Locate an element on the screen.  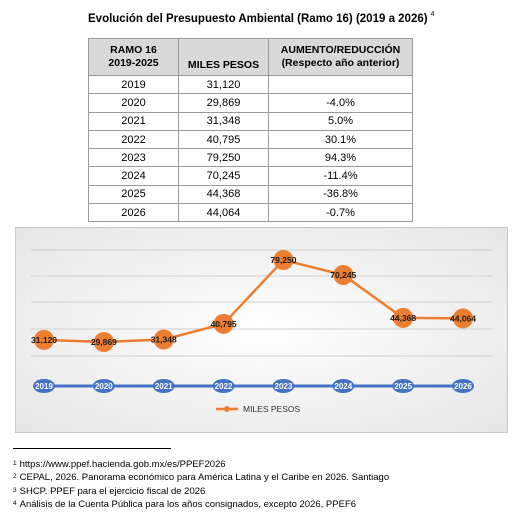
year-cell: 2026 is located at coordinates (133, 213).